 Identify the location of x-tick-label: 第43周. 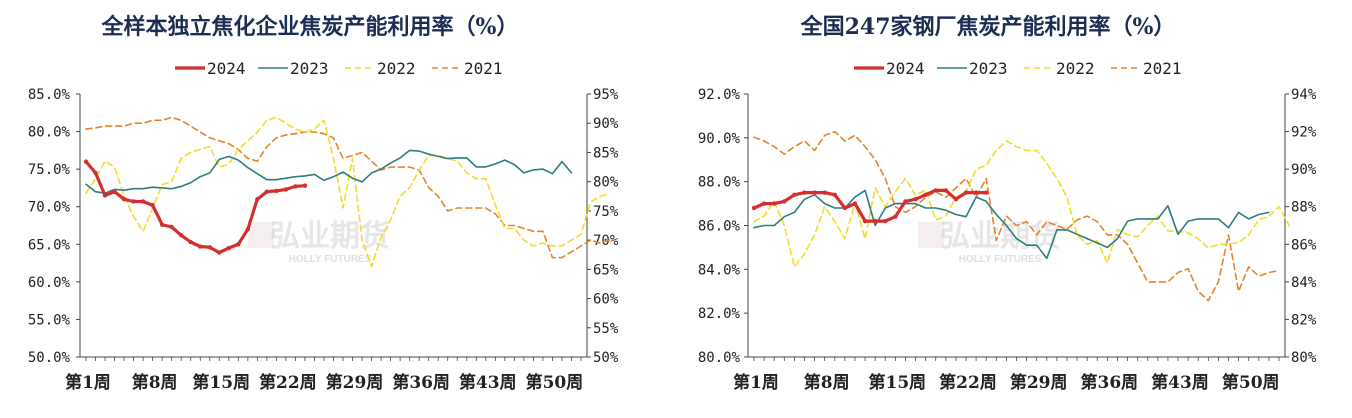
(1180, 382).